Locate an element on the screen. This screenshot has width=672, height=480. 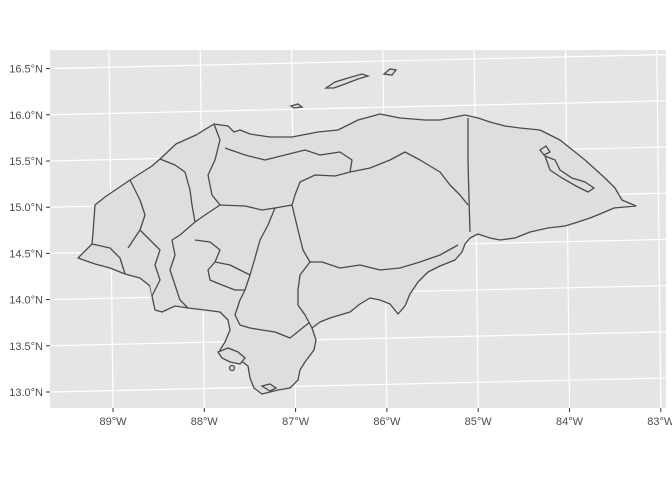
island-roatan is located at coordinates (347, 81).